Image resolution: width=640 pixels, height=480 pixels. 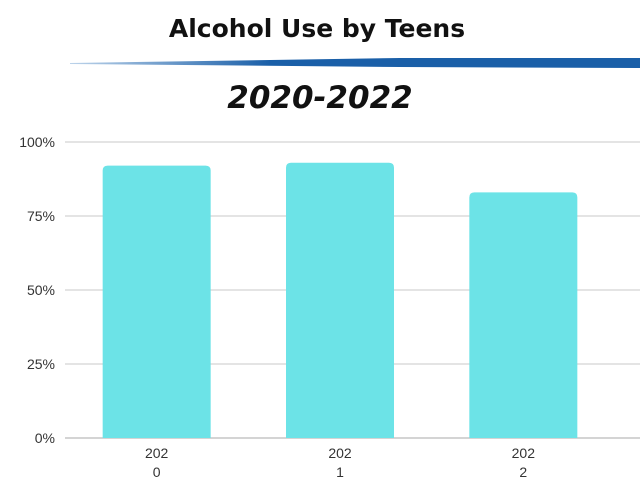 What do you see at coordinates (317, 28) in the screenshot?
I see `chart-title: Alcohol Use by Teens` at bounding box center [317, 28].